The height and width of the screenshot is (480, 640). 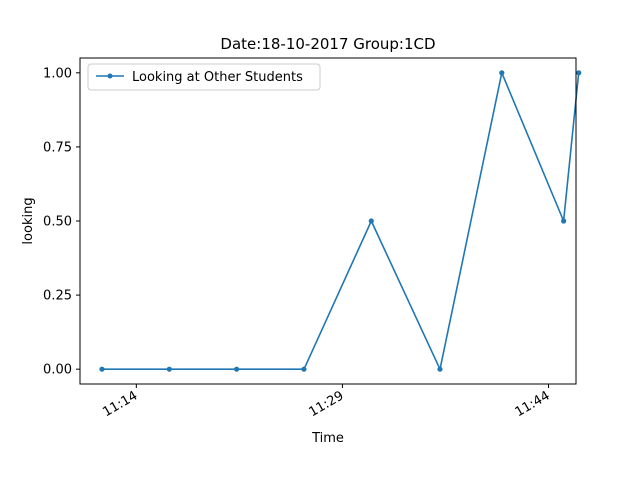 What do you see at coordinates (28, 220) in the screenshot?
I see `y-axis-title: looking` at bounding box center [28, 220].